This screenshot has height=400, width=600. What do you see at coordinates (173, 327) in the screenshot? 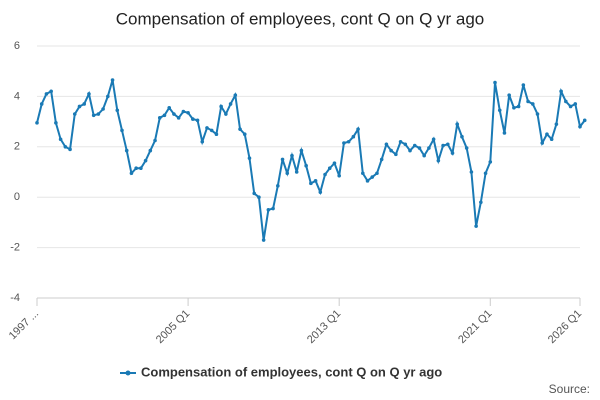
I see `x-tick-label: 2005 Q1` at bounding box center [173, 327].